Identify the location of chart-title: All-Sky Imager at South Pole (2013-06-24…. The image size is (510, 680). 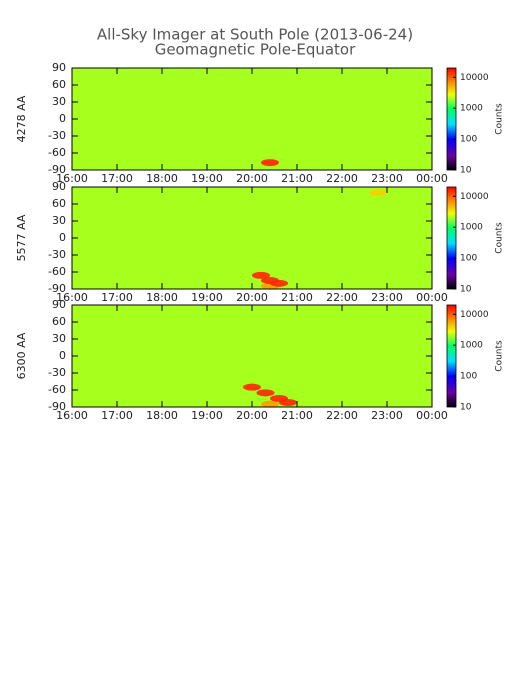
(255, 35).